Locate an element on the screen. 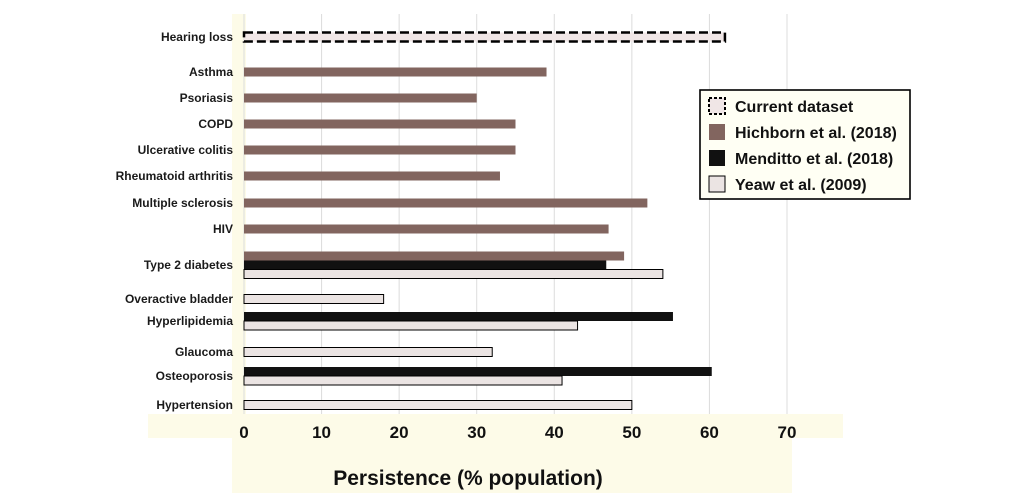 This screenshot has height=493, width=1024. category-label: Multiple sclerosis is located at coordinates (182, 203).